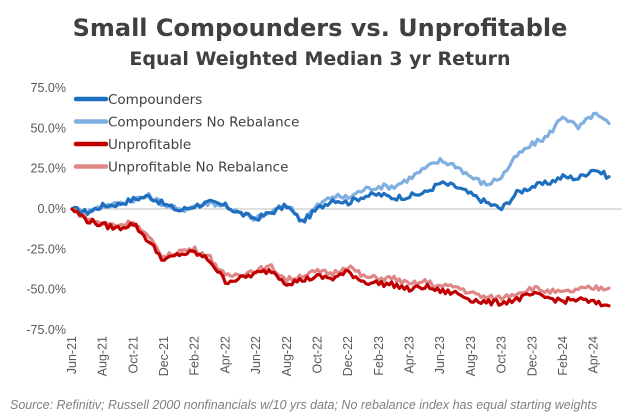 The image size is (640, 420). I want to click on x-tick-label: Dec-23, so click(532, 356).